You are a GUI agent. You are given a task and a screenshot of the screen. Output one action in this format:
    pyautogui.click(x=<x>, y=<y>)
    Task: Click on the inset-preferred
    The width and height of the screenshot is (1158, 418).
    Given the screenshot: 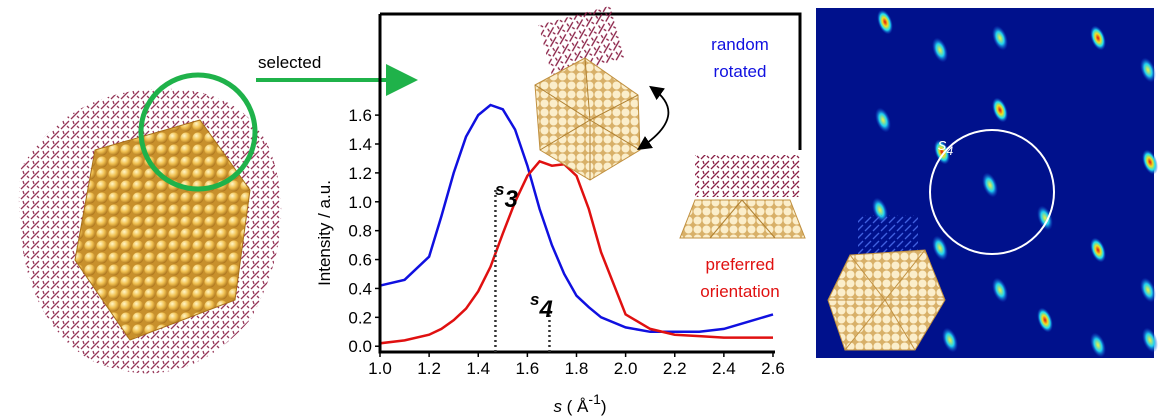 What is the action you would take?
    pyautogui.click(x=738, y=227)
    